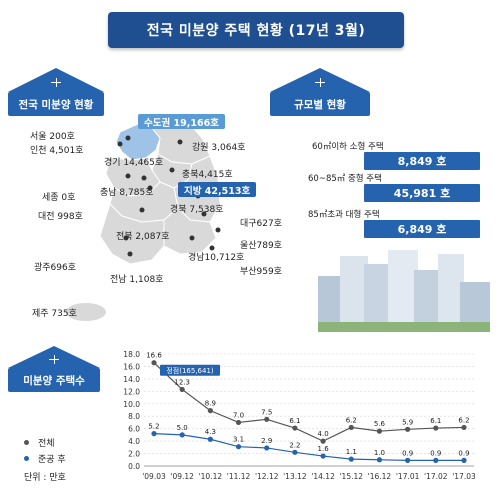 The width and height of the screenshot is (500, 498). I want to click on data-label-completed: 1.1, so click(351, 452).